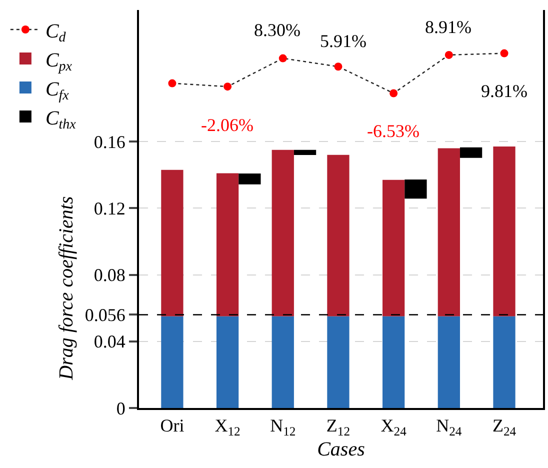 Image resolution: width=548 pixels, height=468 pixels. Describe the element at coordinates (504, 427) in the screenshot. I see `x-tick-label: Z$_{24}$` at that location.